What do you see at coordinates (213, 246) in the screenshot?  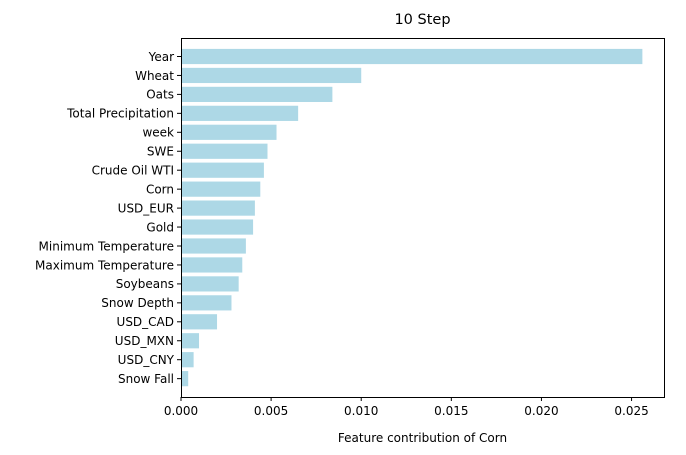 I see `bar-minimum-temperature` at bounding box center [213, 246].